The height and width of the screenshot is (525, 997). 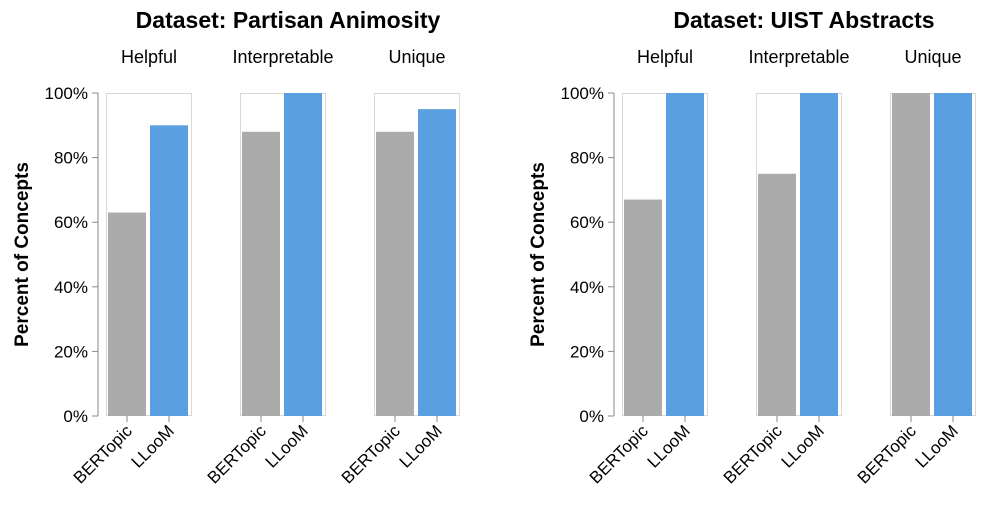 I want to click on chart-title: Dataset: Partisan Animosity, so click(x=288, y=20).